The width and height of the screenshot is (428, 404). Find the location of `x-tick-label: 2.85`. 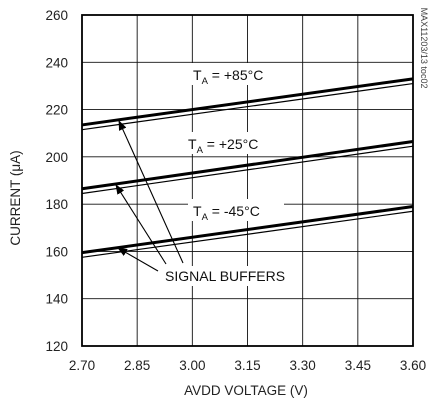

x-tick-label: 2.85 is located at coordinates (137, 365).